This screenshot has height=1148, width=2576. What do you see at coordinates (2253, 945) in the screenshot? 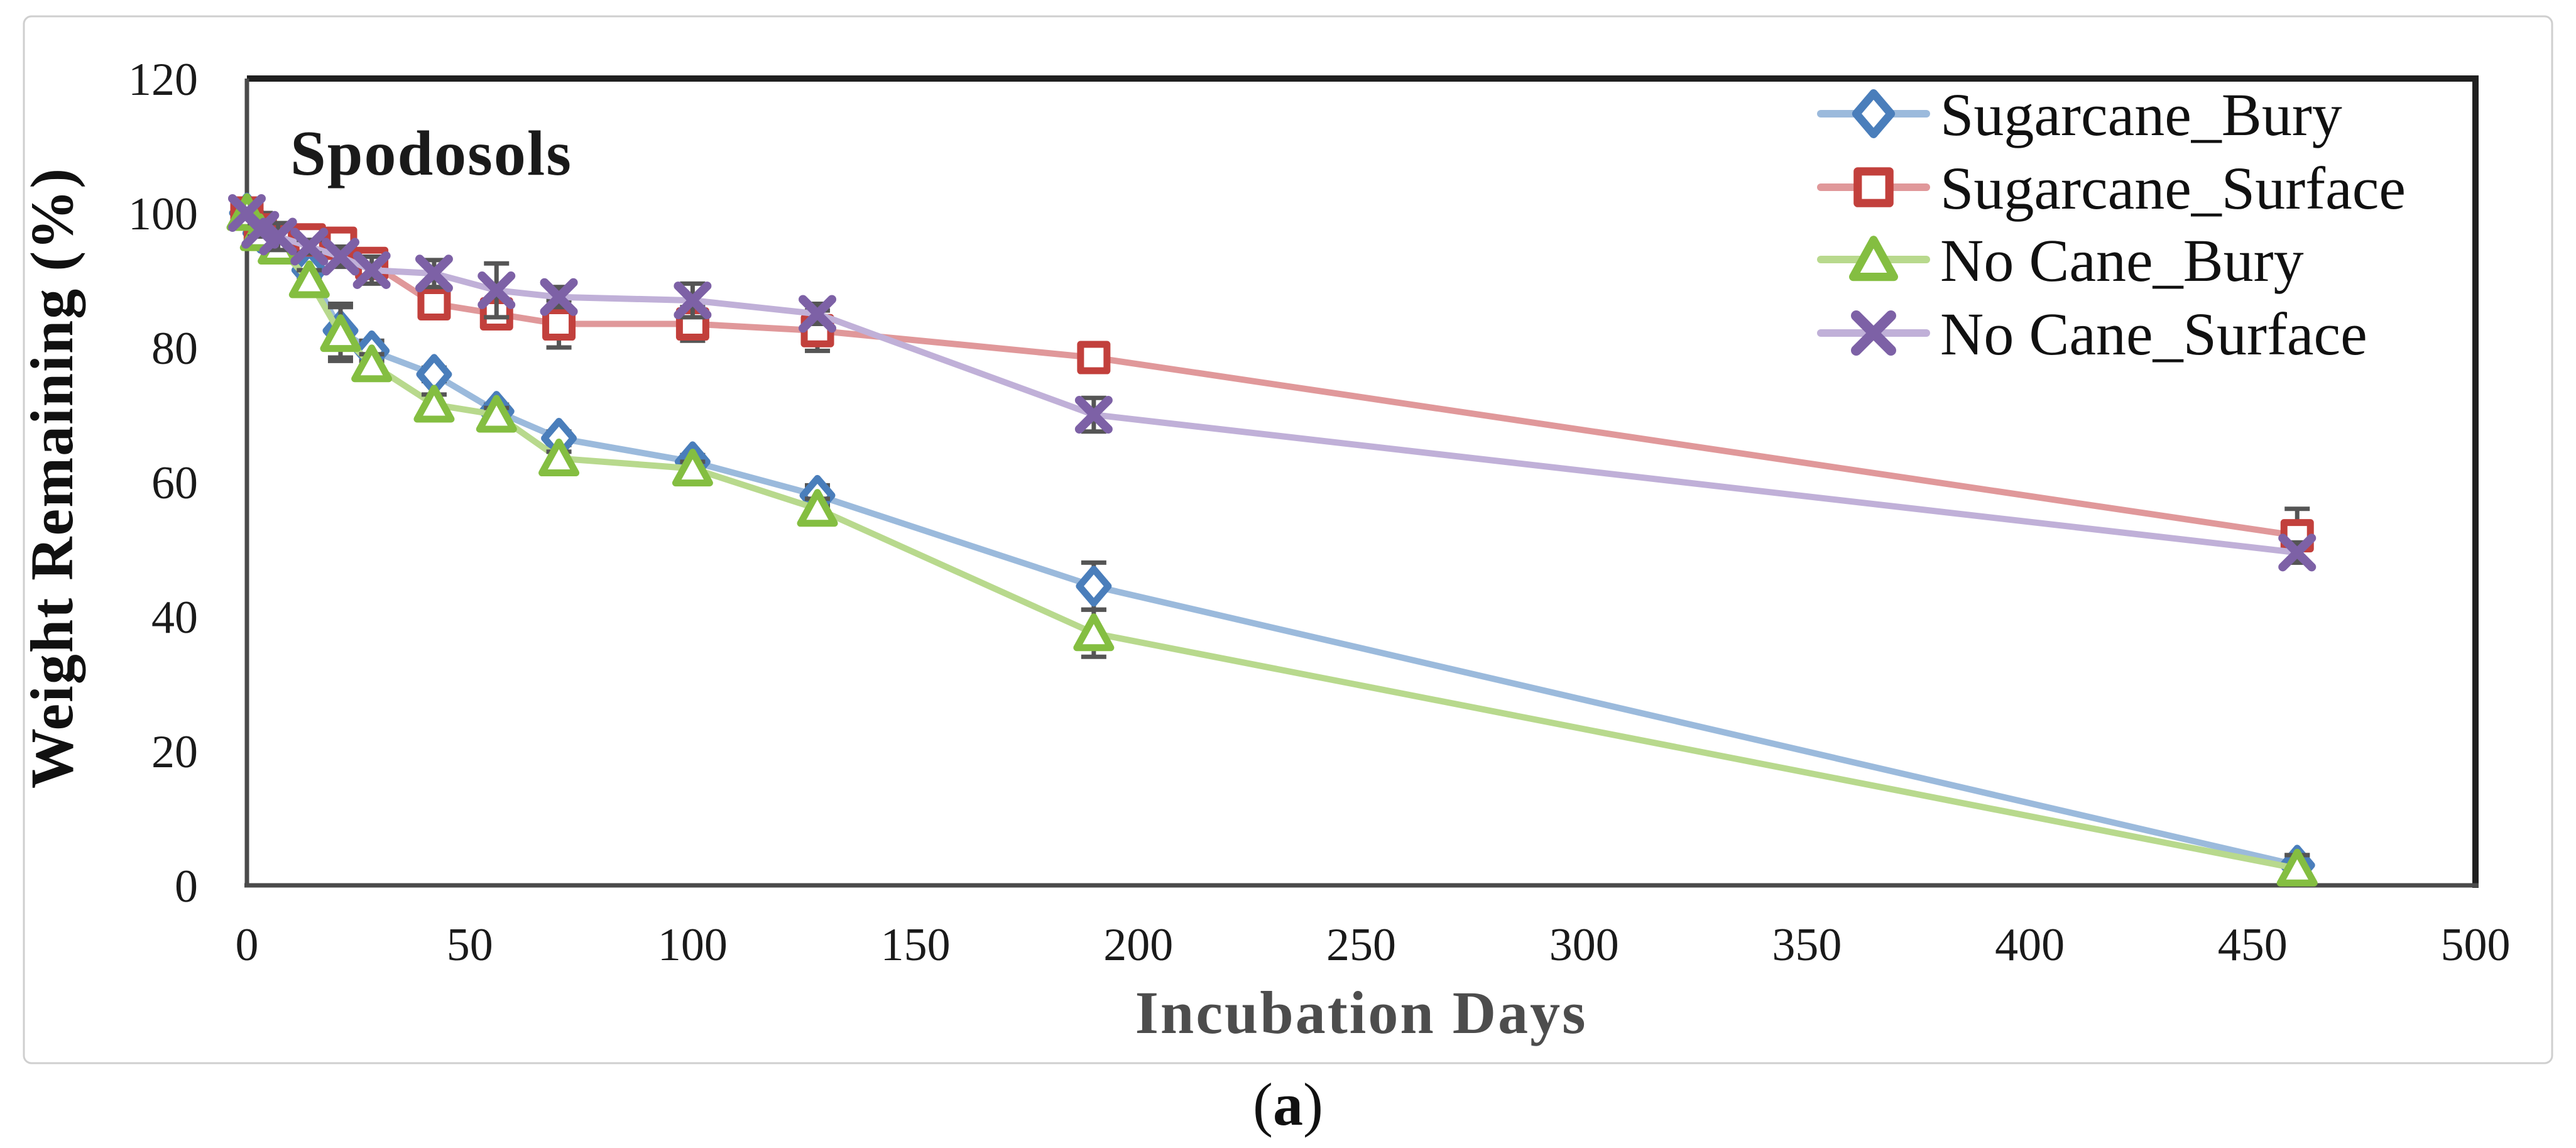
I see `x-tick-label: 450` at bounding box center [2253, 945].